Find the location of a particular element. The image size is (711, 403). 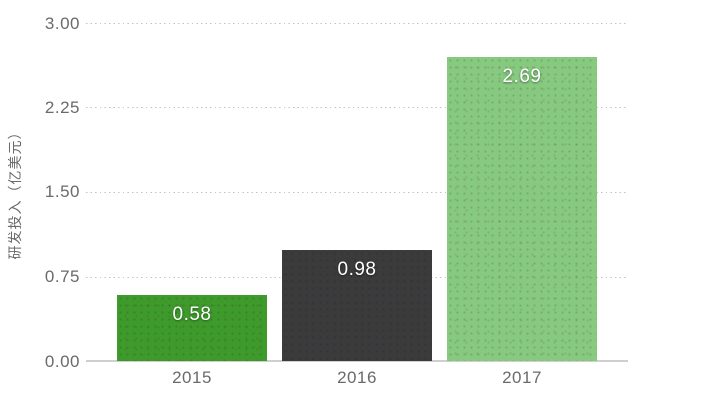

y-tick-label-1.50: 1.50 is located at coordinates (62, 191).